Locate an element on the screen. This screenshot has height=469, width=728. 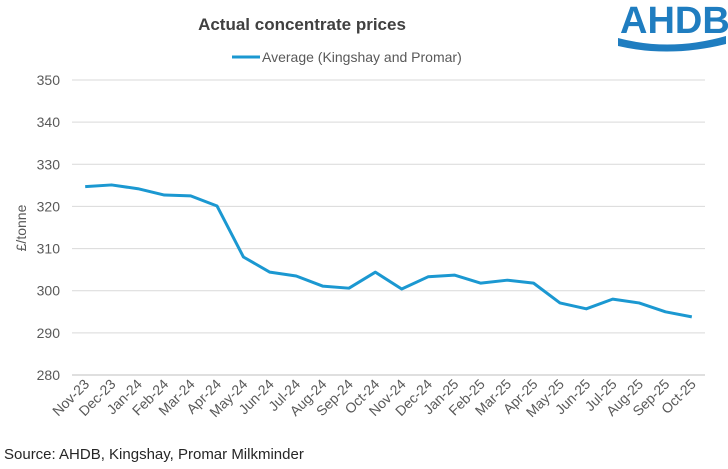
logo: AHDB is located at coordinates (673, 26).